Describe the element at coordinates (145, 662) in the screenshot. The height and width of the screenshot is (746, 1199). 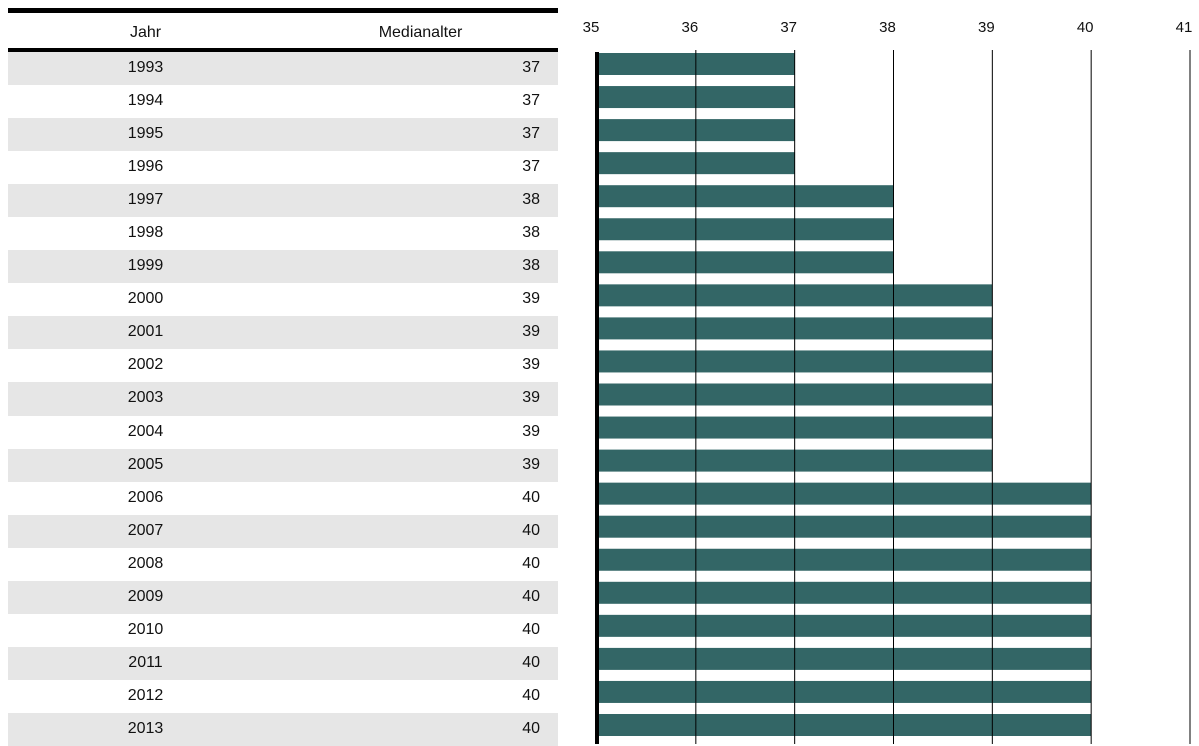
I see `year-cell: 2011` at that location.